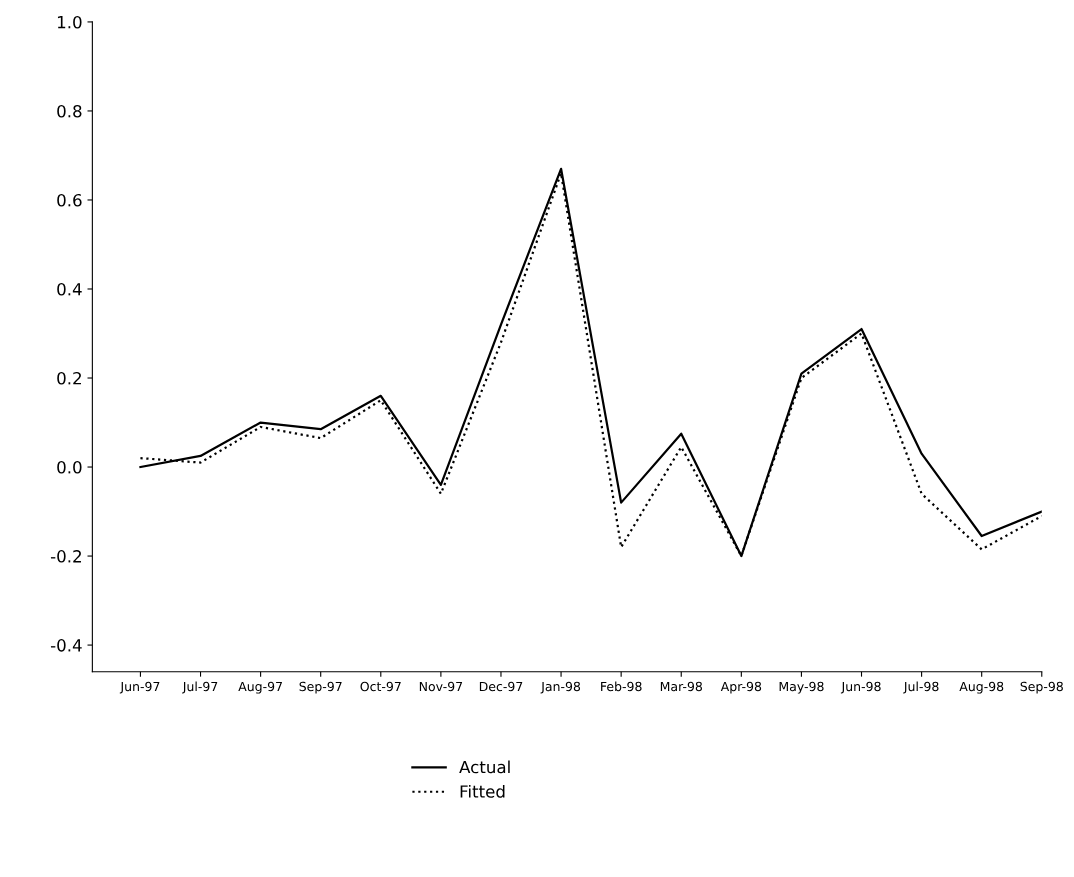  Describe the element at coordinates (482, 791) in the screenshot. I see `legend-label: Fitted` at that location.